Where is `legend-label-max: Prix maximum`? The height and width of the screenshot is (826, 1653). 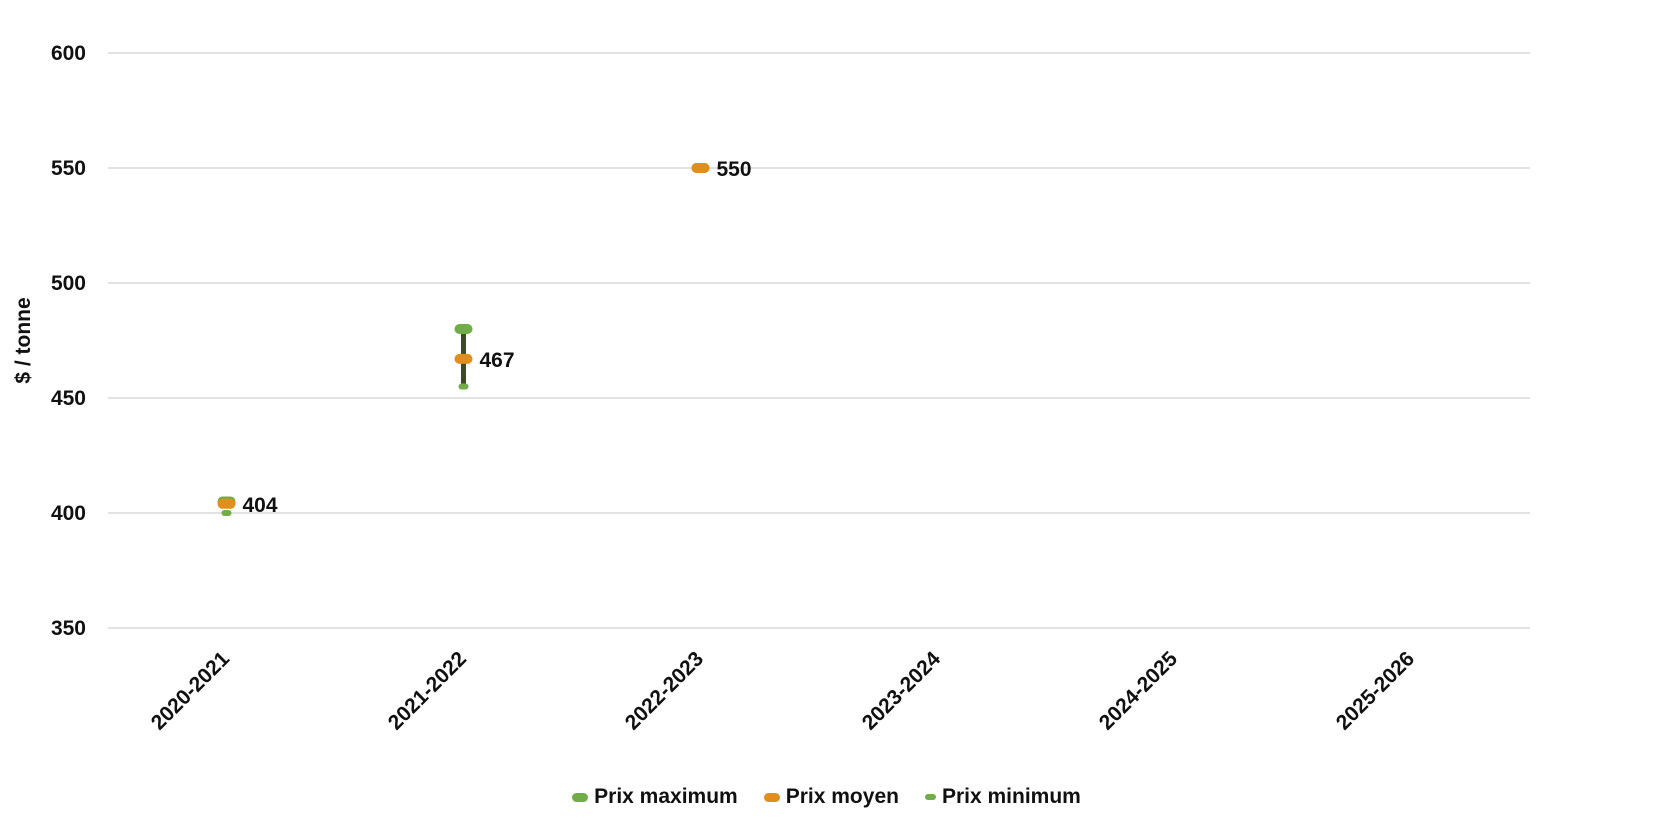
legend-label-max: Prix maximum is located at coordinates (666, 796).